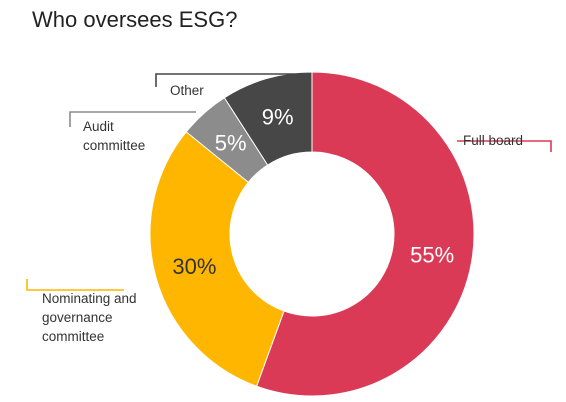 This screenshot has height=402, width=566. I want to click on pct-label-other: 9%, so click(278, 116).